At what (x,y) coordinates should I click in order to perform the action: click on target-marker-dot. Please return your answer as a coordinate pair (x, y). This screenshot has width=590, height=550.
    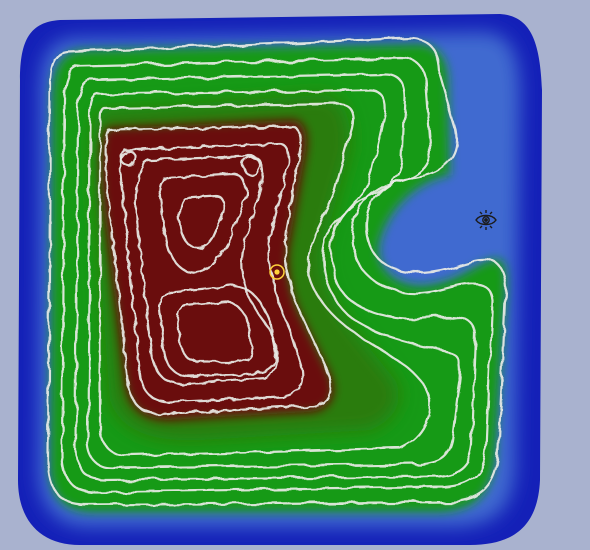
    Looking at the image, I should click on (277, 272).